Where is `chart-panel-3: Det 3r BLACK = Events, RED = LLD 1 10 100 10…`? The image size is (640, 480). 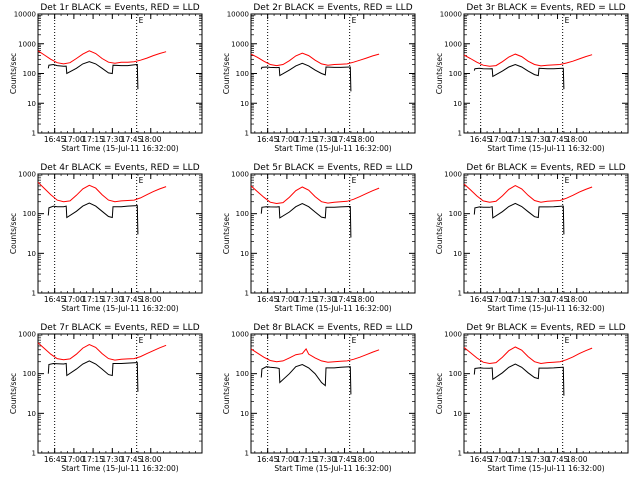 chart-panel-3: Det 3r BLACK = Events, RED = LLD 1 10 100 10… is located at coordinates (532, 78).